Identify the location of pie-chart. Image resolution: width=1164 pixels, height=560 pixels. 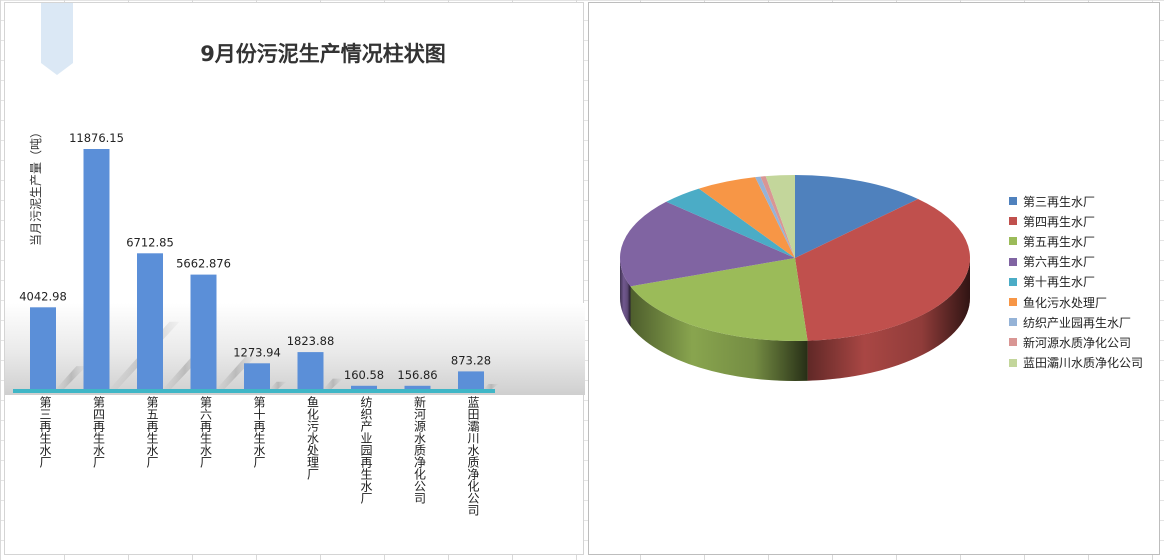
(795, 278).